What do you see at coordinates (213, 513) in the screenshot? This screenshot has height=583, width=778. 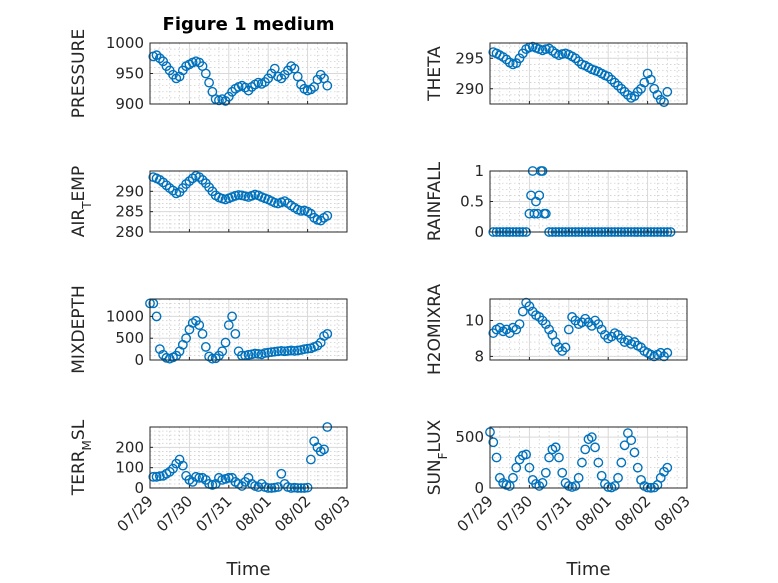 I see `x-tick-label: 07/31` at bounding box center [213, 513].